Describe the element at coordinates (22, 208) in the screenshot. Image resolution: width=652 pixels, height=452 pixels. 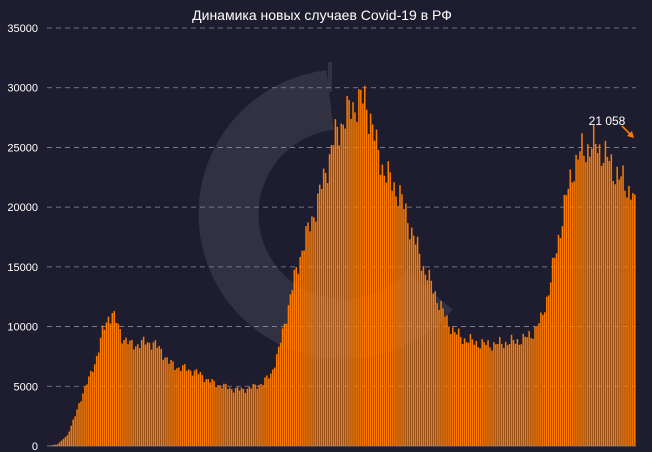
I see `y-tick-label: 20000` at that location.